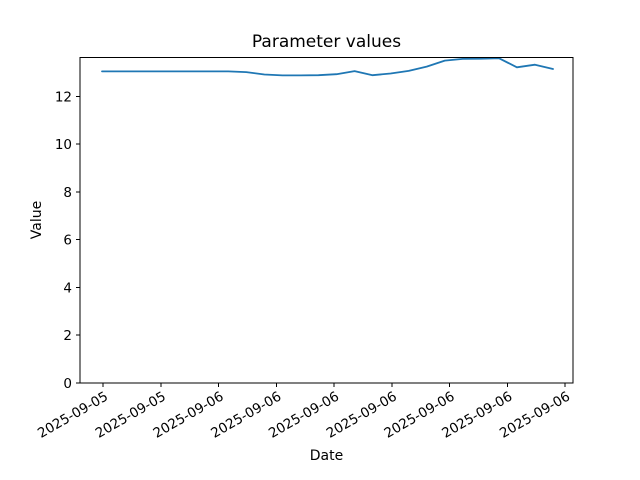 The height and width of the screenshot is (480, 640). Describe the element at coordinates (63, 97) in the screenshot. I see `y-tick-label: 12` at that location.